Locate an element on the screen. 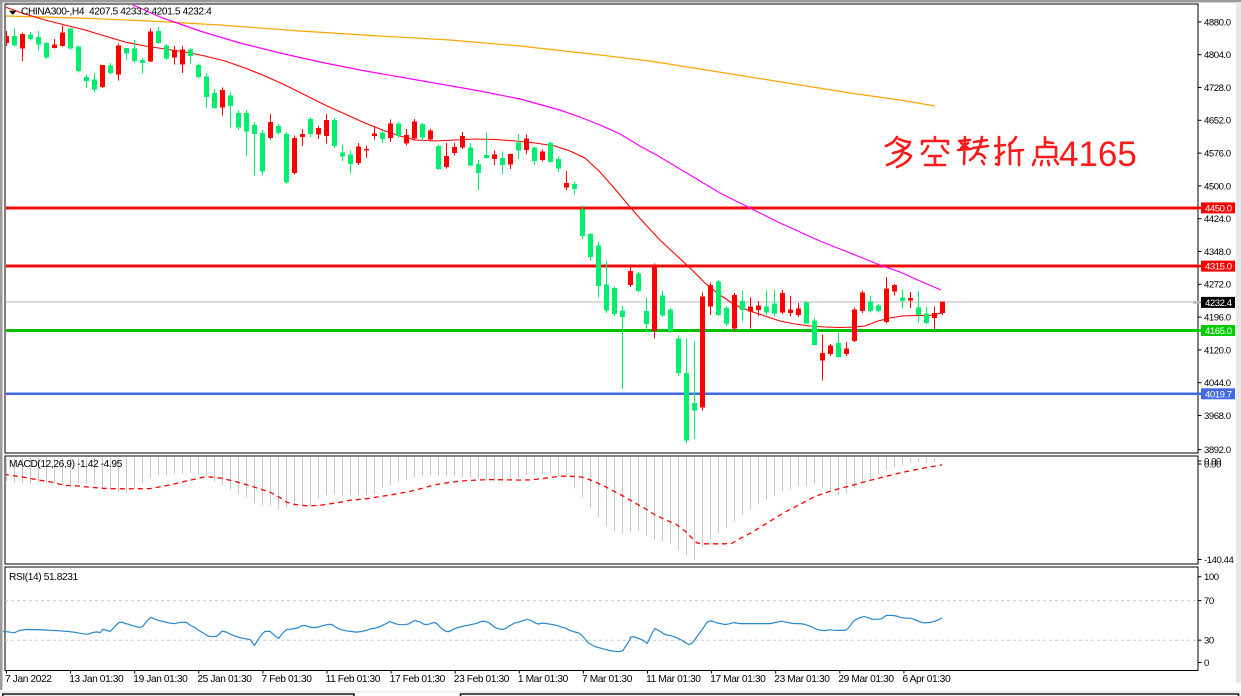 This screenshot has width=1241, height=696. svg-text: 4880.0 is located at coordinates (1217, 22).